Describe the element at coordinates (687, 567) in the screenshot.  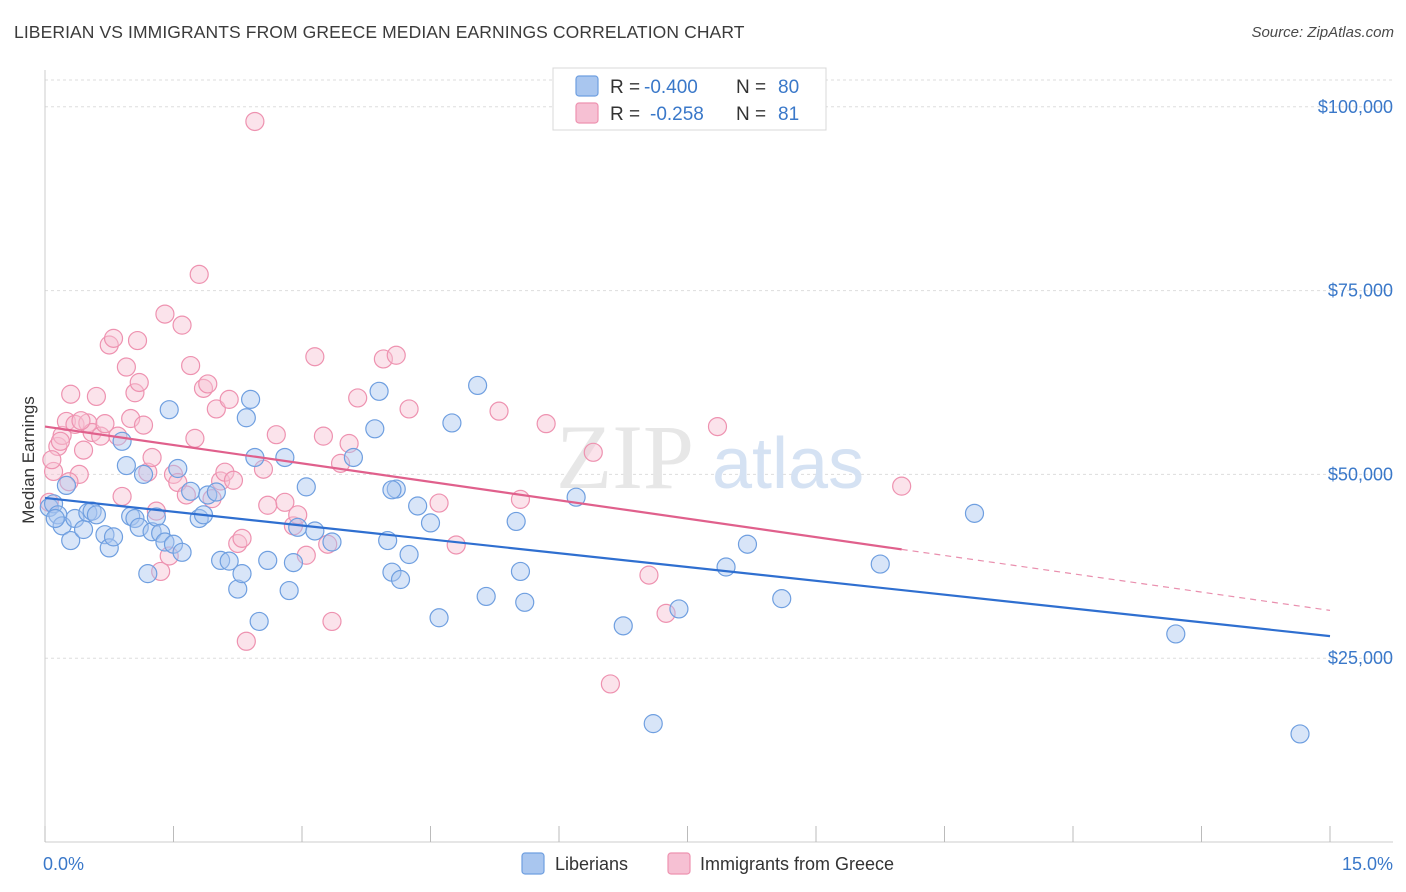
I see `liberians-trend-line` at that location.